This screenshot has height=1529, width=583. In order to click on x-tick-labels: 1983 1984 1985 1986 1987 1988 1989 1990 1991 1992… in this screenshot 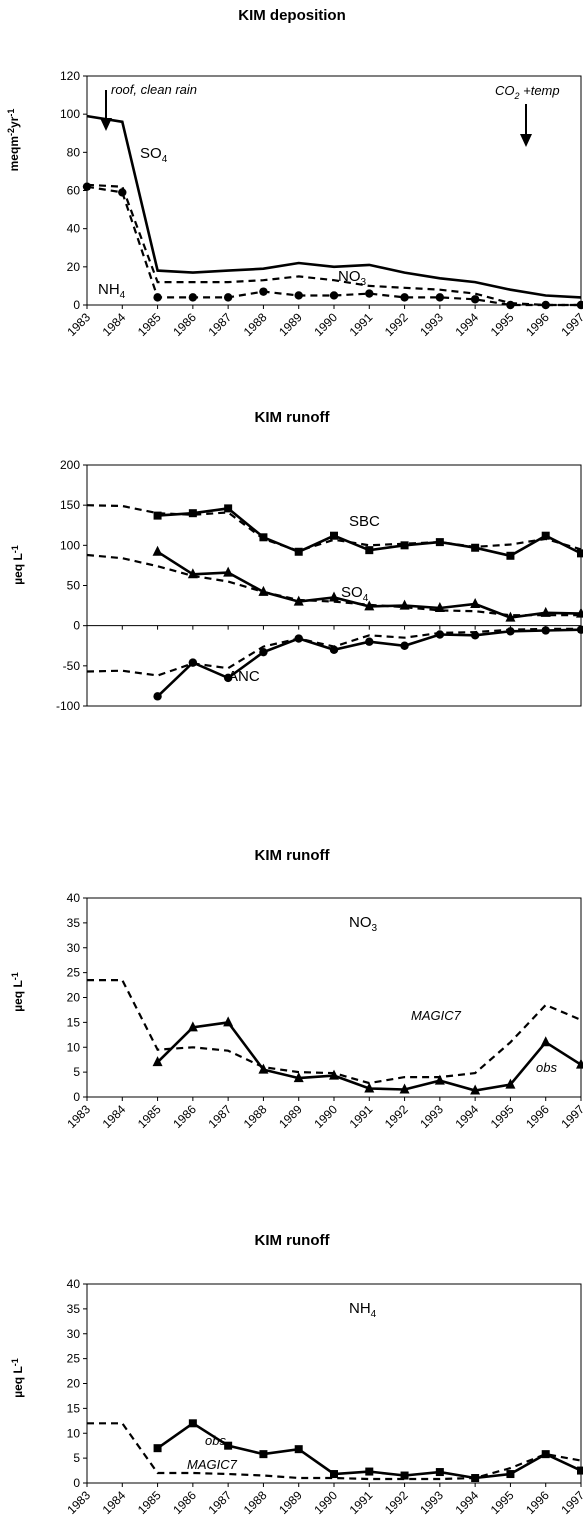, I will do `click(323, 1114)`.